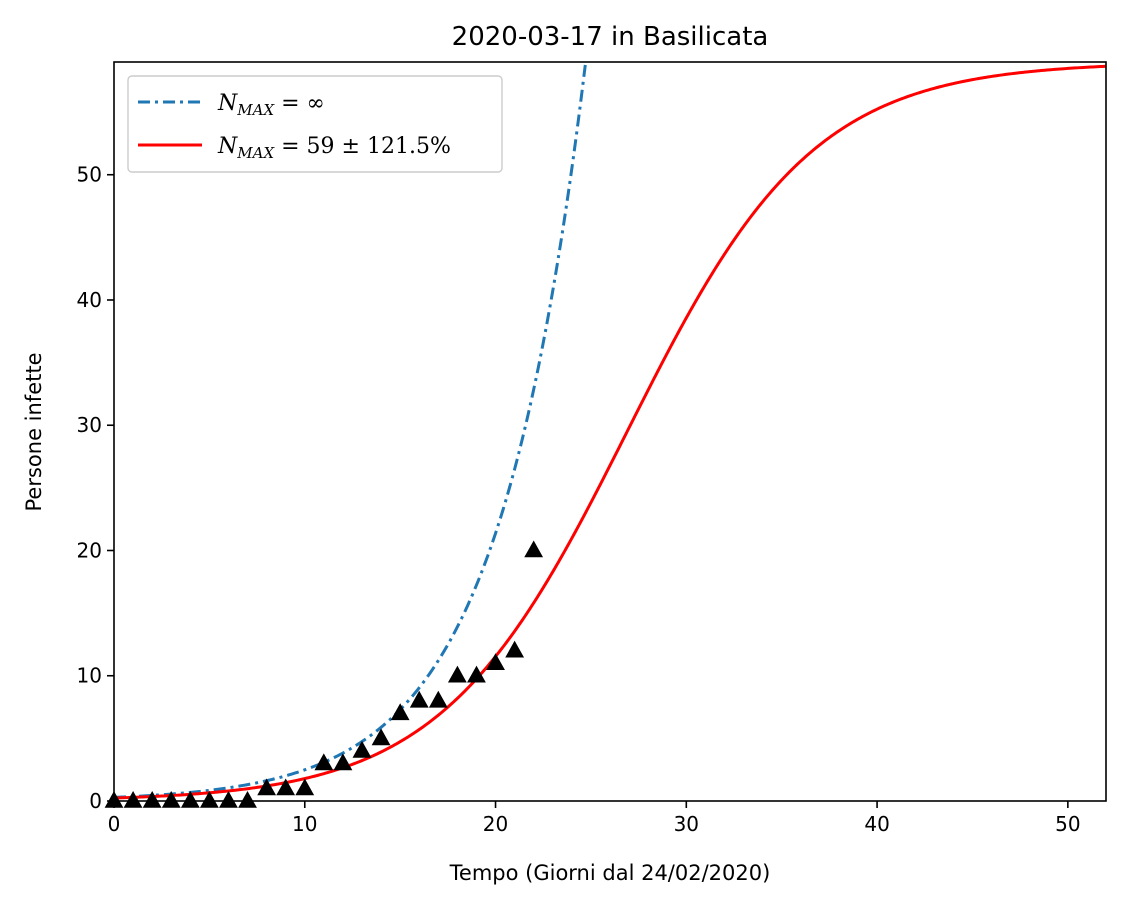  What do you see at coordinates (324, 674) in the screenshot?
I see `observed-markers` at bounding box center [324, 674].